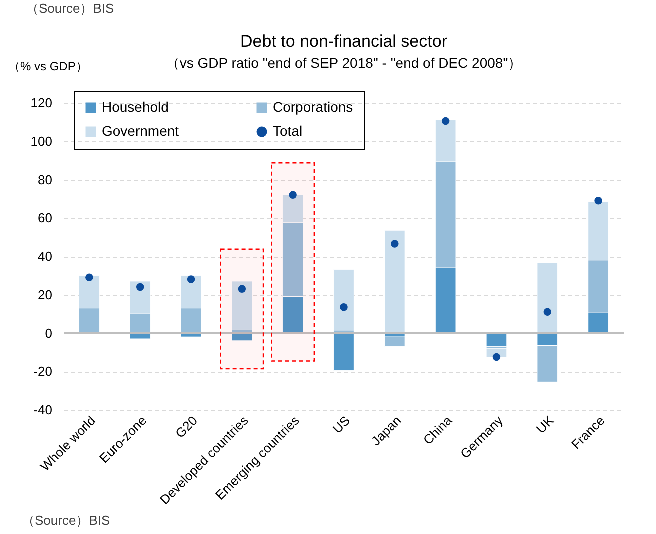  What do you see at coordinates (288, 131) in the screenshot?
I see `legend-label: Total` at bounding box center [288, 131].